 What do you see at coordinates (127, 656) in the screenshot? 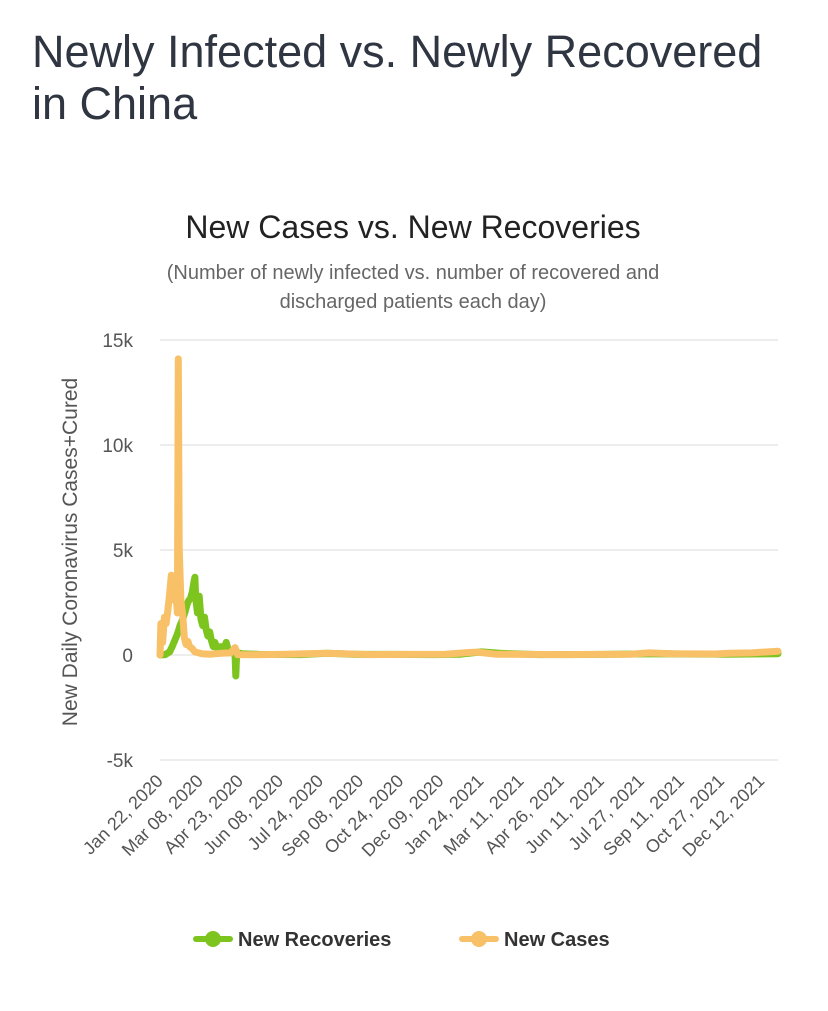
I see `y-tick-label: 0` at bounding box center [127, 656].